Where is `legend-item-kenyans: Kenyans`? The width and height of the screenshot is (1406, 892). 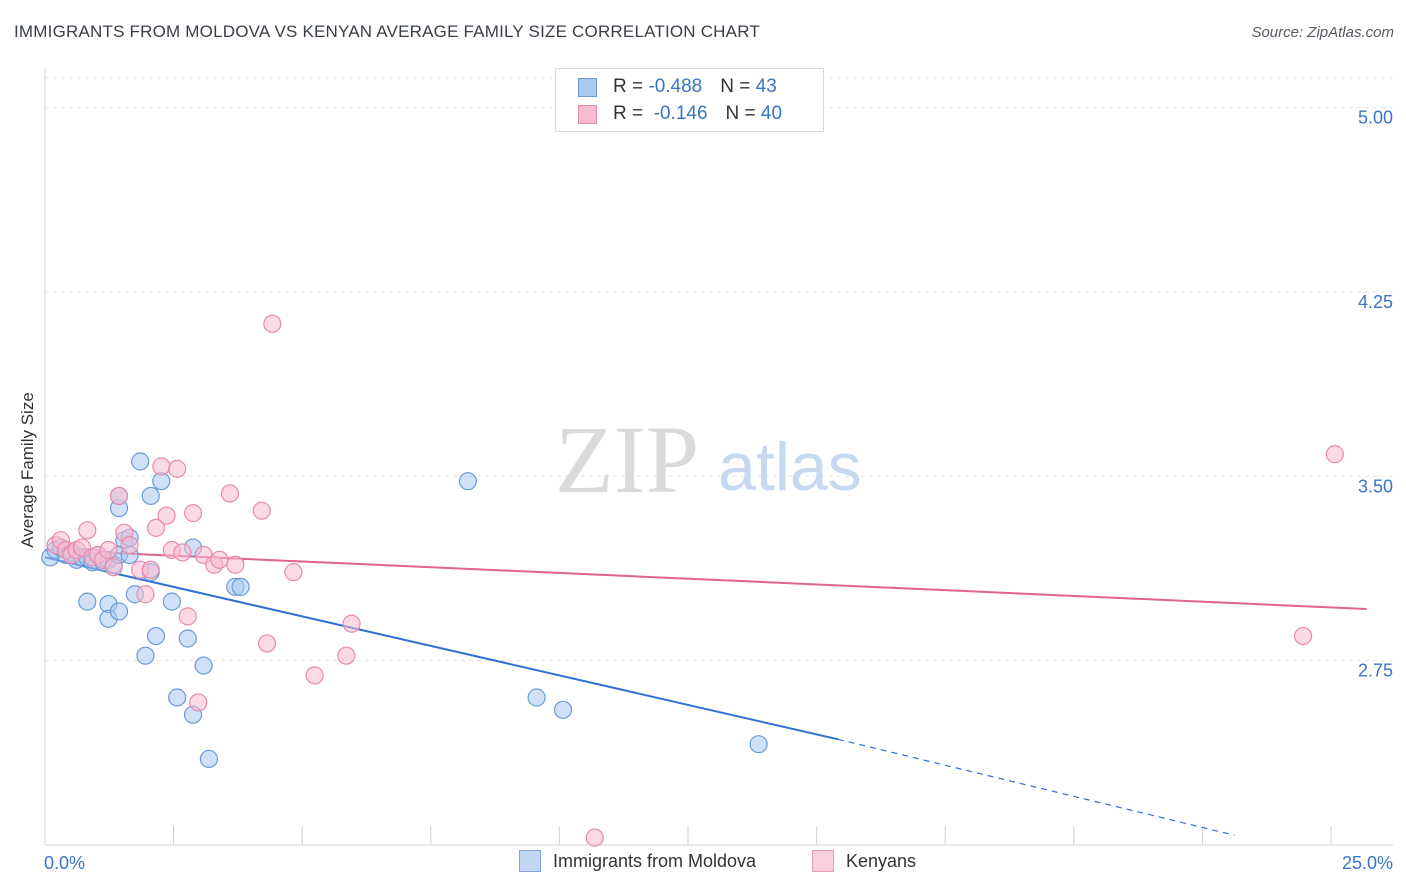 legend-item-kenyans: Kenyans is located at coordinates (864, 861).